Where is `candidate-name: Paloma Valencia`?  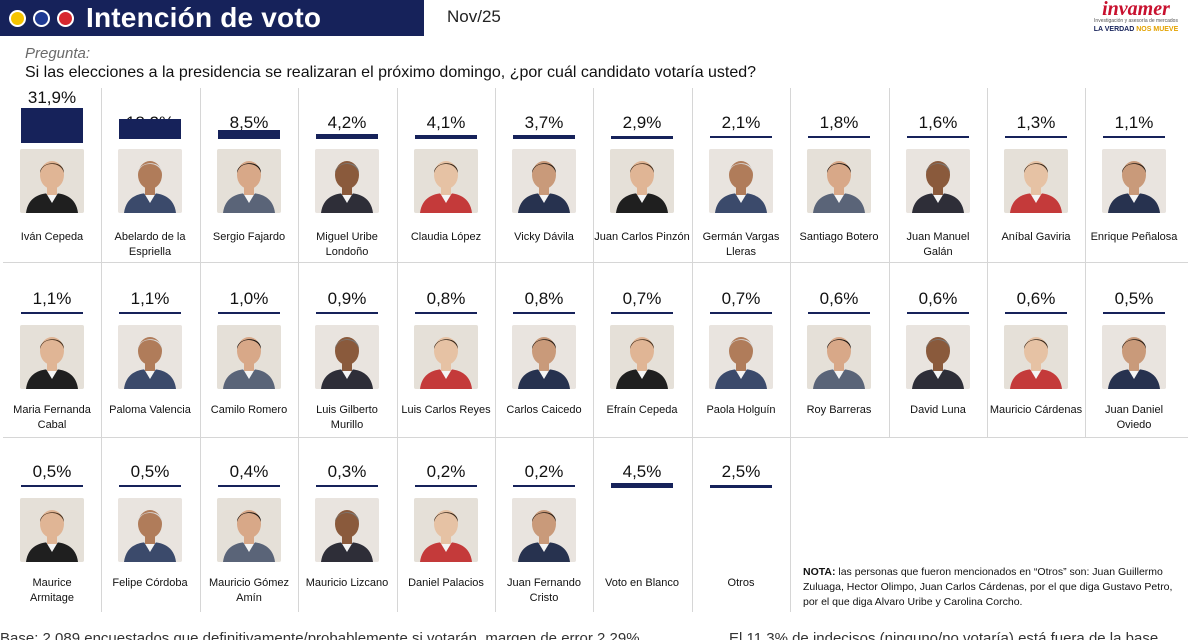
candidate-name: Paloma Valencia is located at coordinates (150, 410).